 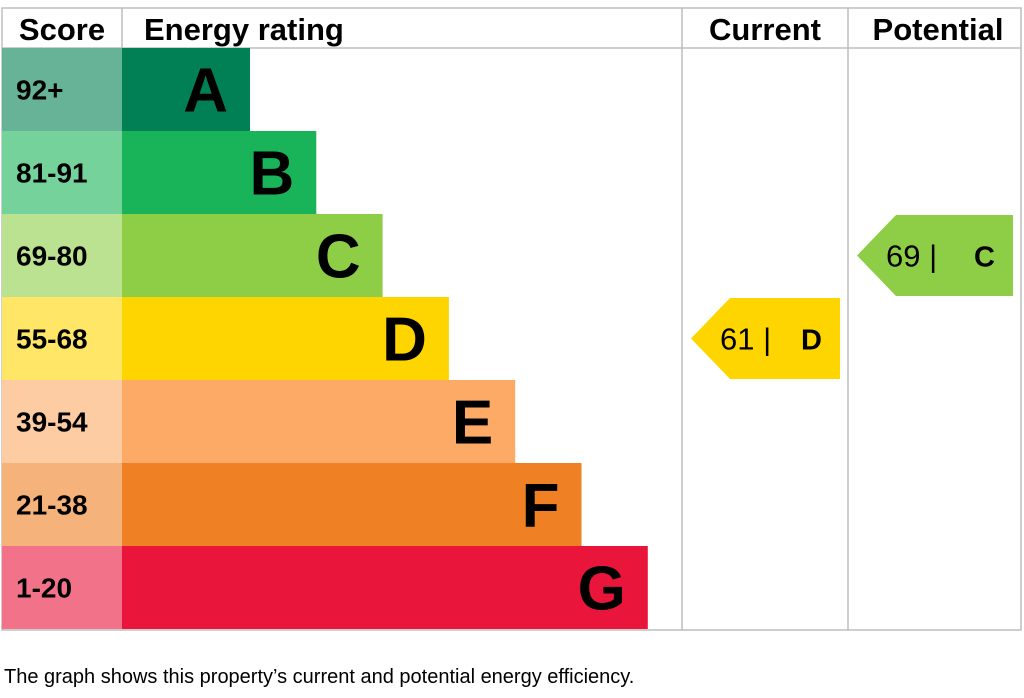 What do you see at coordinates (938, 29) in the screenshot?
I see `potential-header: Potential` at bounding box center [938, 29].